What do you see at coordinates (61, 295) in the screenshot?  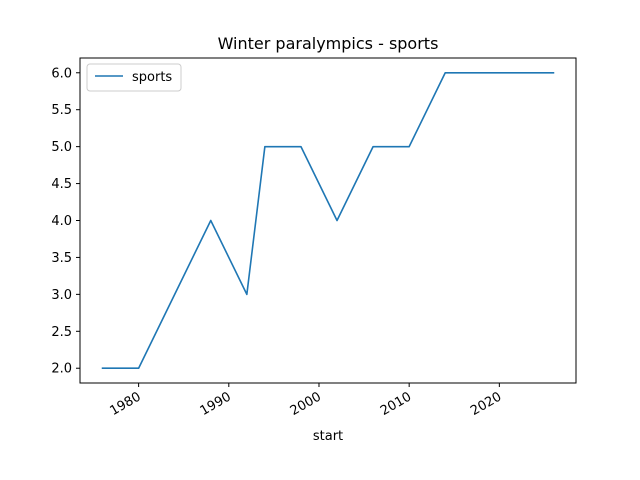 I see `y-tick-label-3.0: 3.0` at bounding box center [61, 295].